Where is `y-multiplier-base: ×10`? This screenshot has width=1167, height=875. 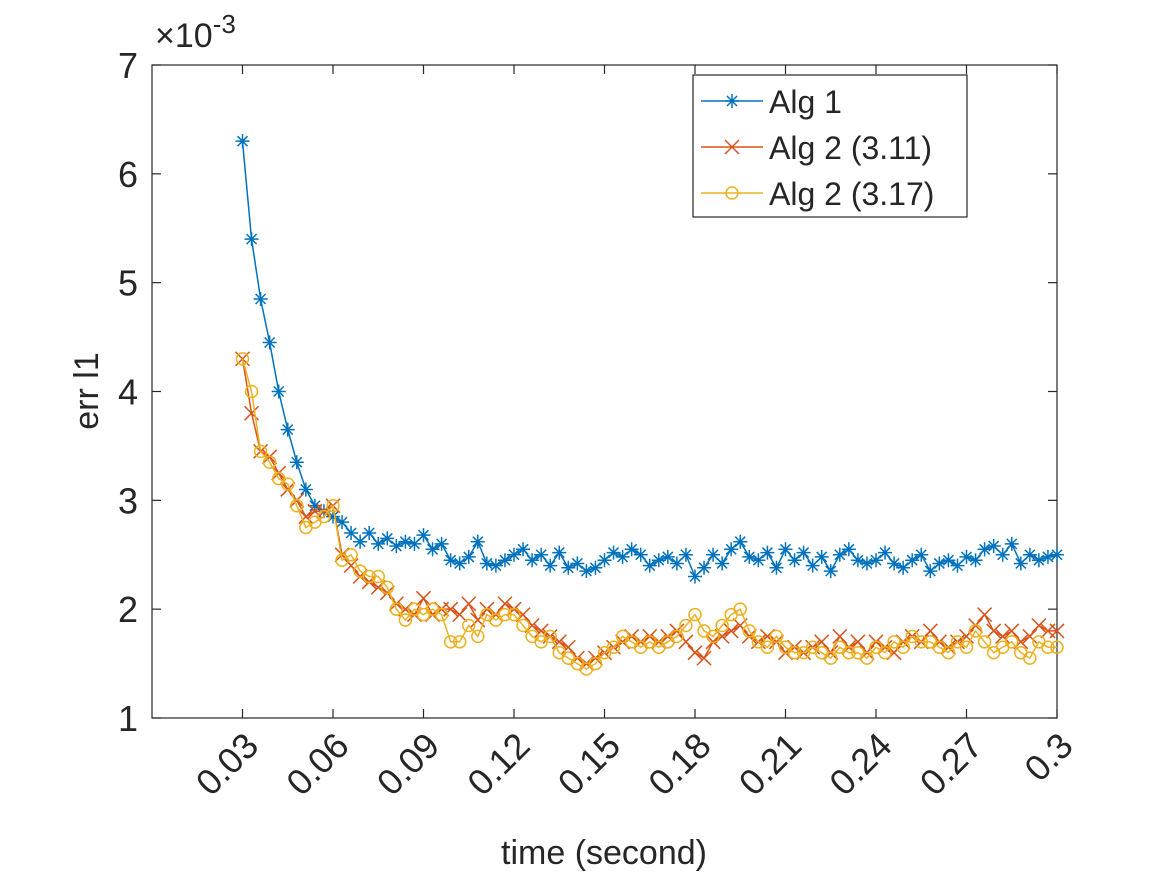 y-multiplier-base: ×10 is located at coordinates (184, 36).